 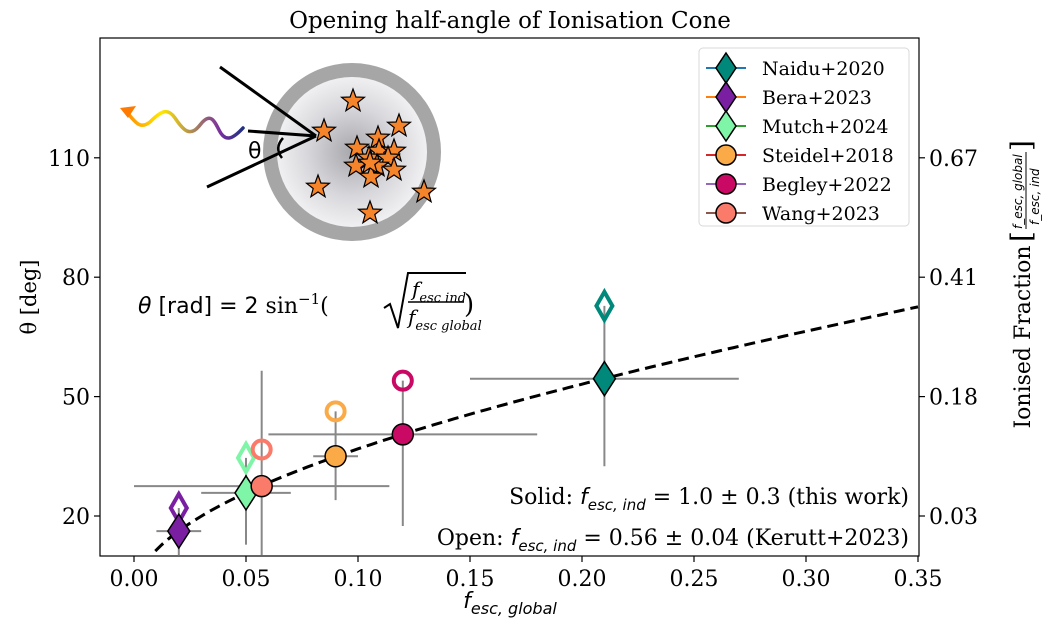 What do you see at coordinates (424, 300) in the screenshot?
I see `sqrt-sign` at bounding box center [424, 300].